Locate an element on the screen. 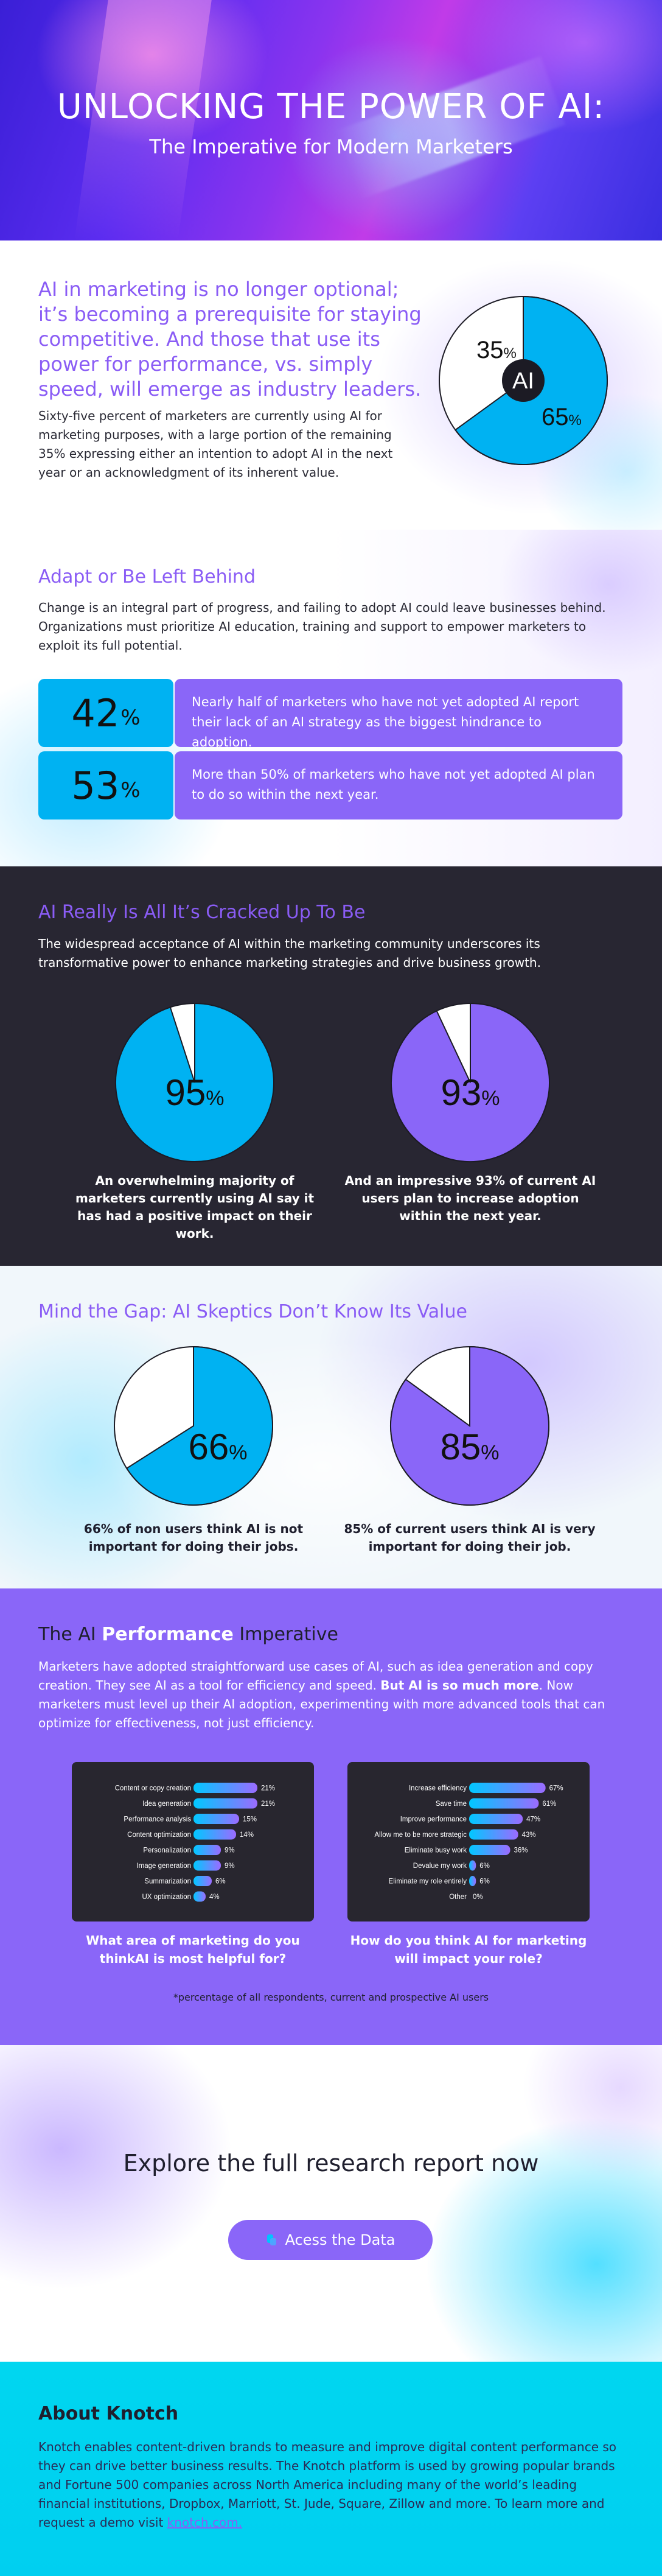 Image resolution: width=662 pixels, height=2576 pixels. pie-center-badge is located at coordinates (523, 381).